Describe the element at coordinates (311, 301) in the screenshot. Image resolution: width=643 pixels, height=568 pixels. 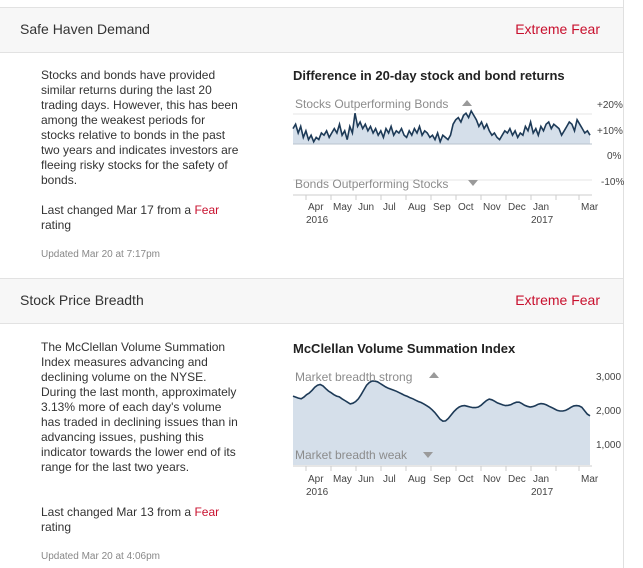
I see `stock-price-breadth-header: Stock Price Breadth Extreme Fear` at that location.